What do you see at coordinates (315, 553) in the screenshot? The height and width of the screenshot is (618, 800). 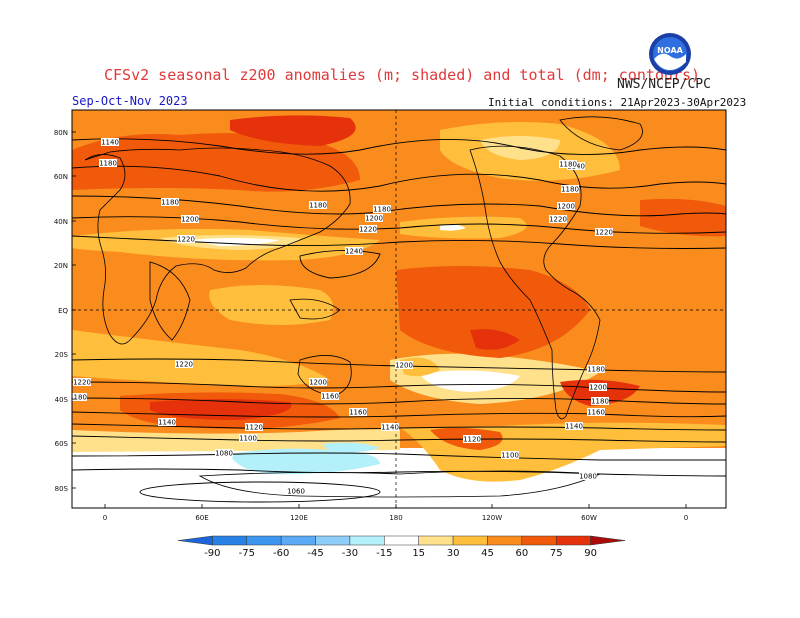 I see `colorbar-tick-label: -45` at bounding box center [315, 553].